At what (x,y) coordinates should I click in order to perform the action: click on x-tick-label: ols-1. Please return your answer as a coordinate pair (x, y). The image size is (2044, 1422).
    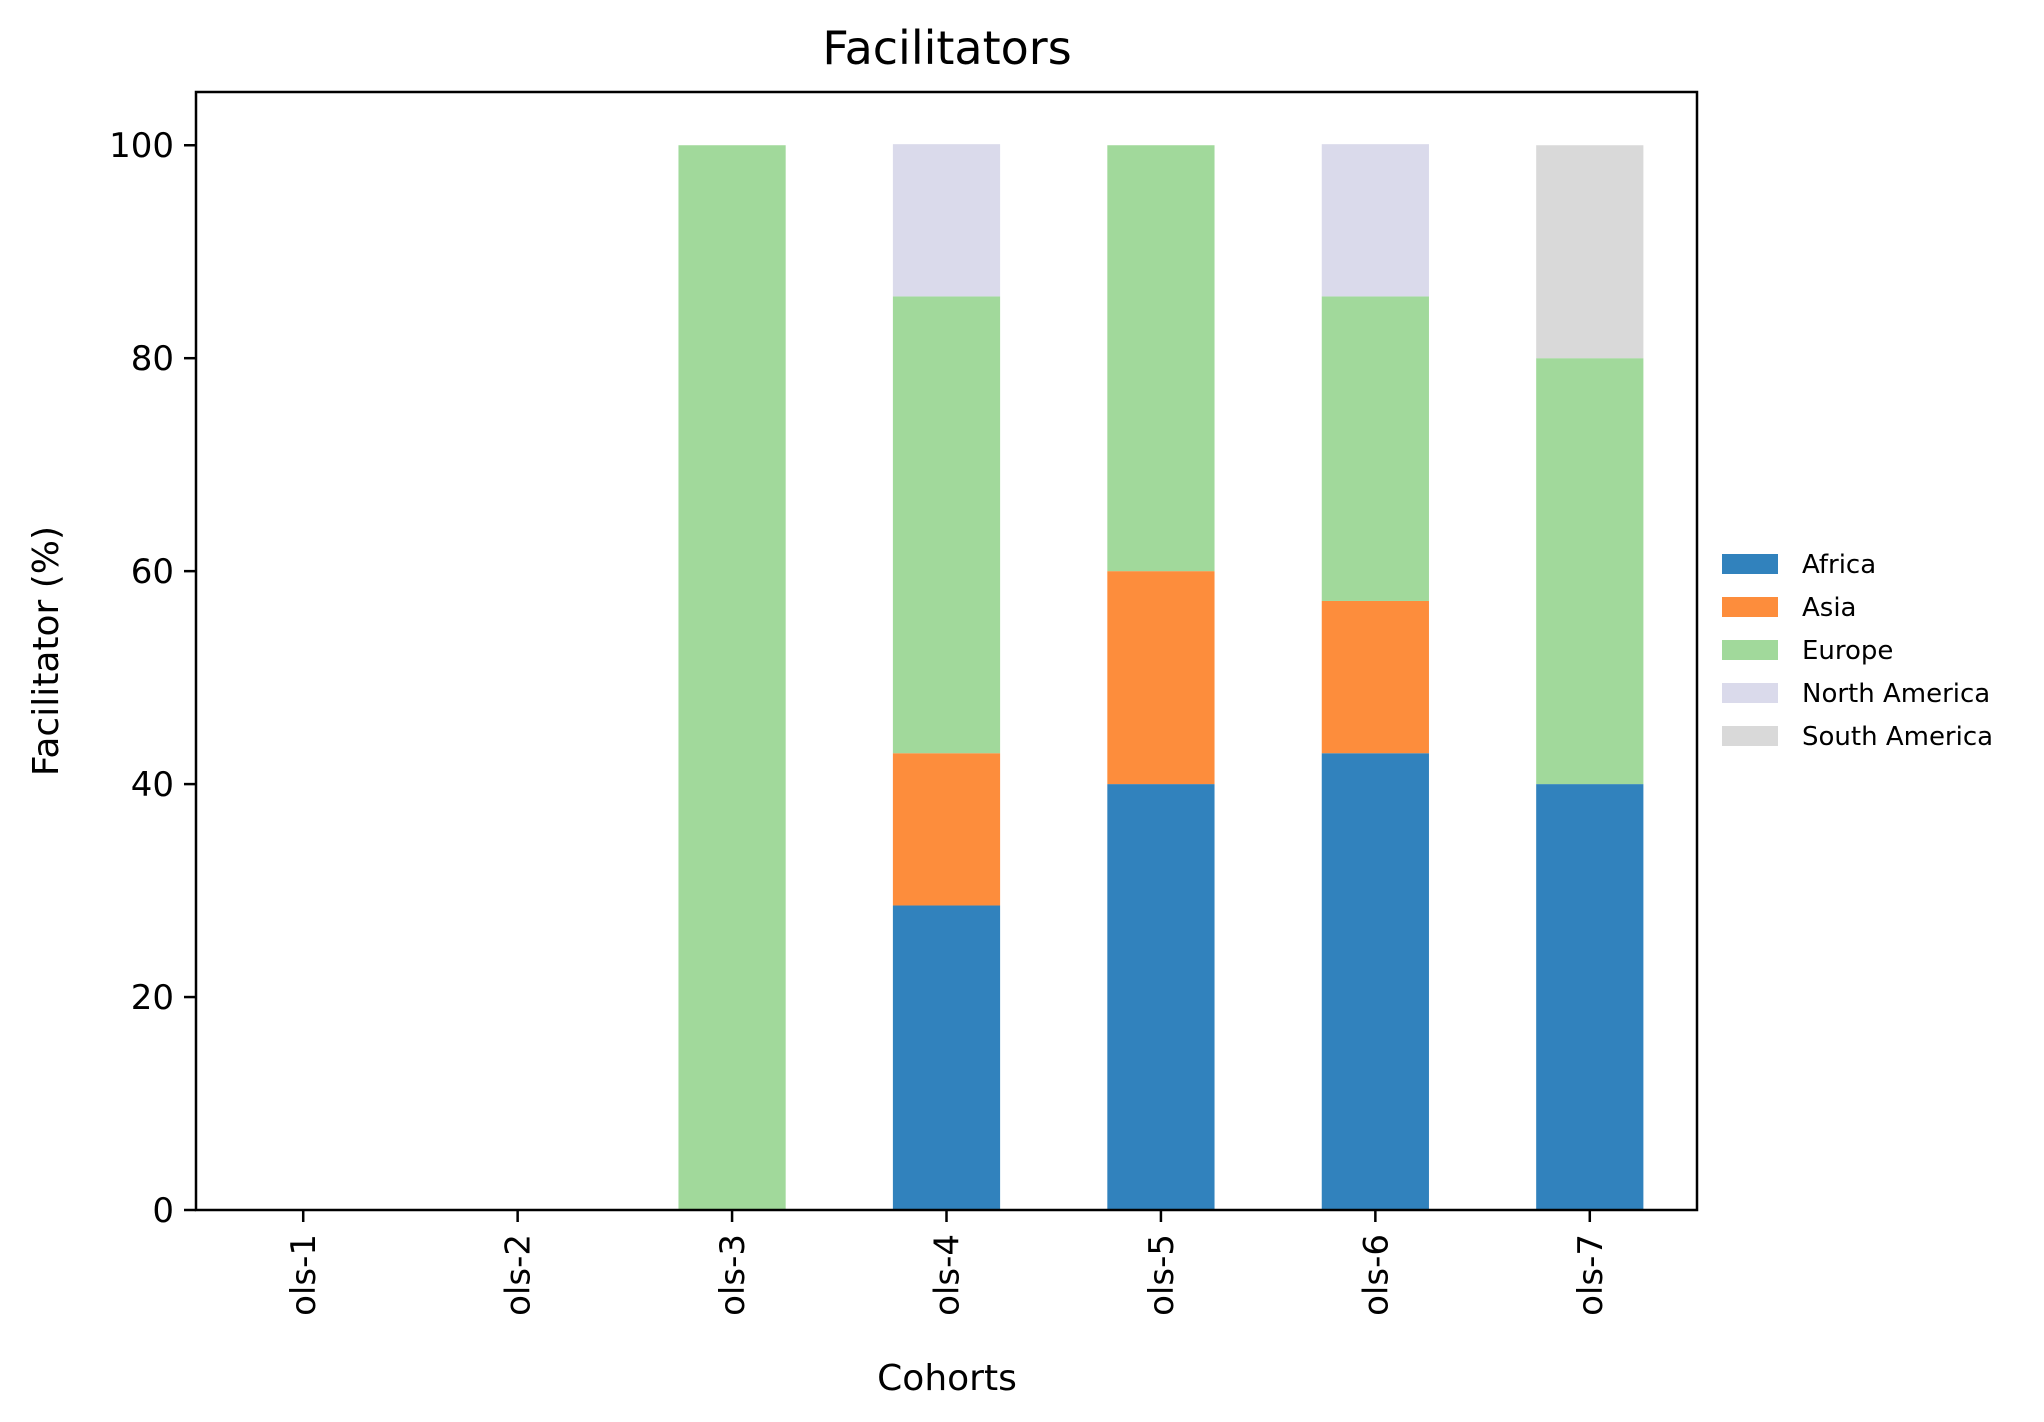
    Looking at the image, I should click on (304, 1275).